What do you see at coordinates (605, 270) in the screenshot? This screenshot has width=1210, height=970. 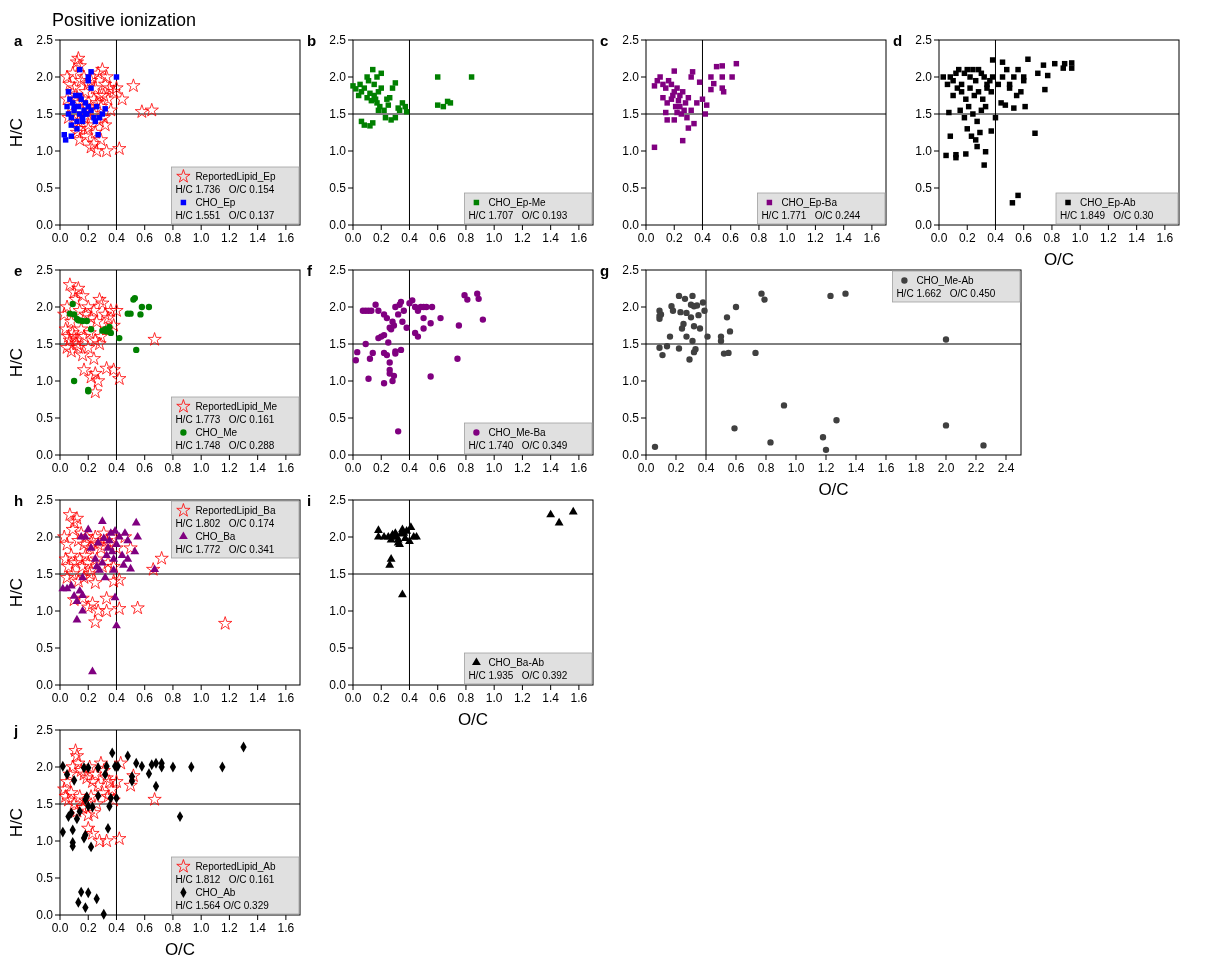 I see `chart-title: g` at bounding box center [605, 270].